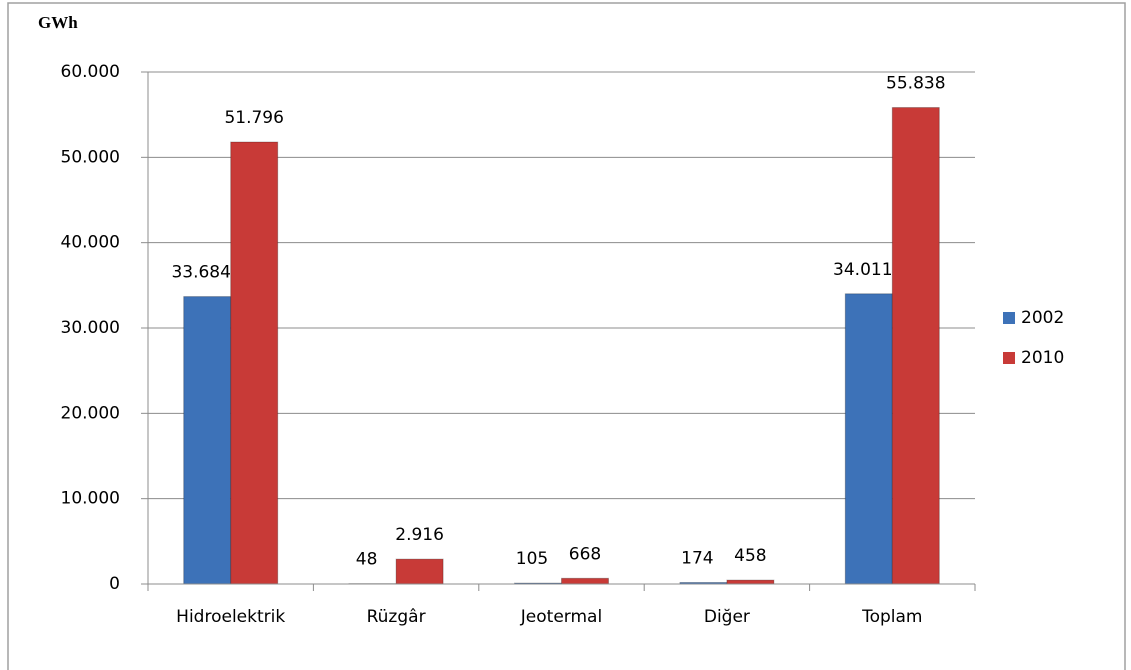  I want to click on y-tick-label: 20.000, so click(90, 413).